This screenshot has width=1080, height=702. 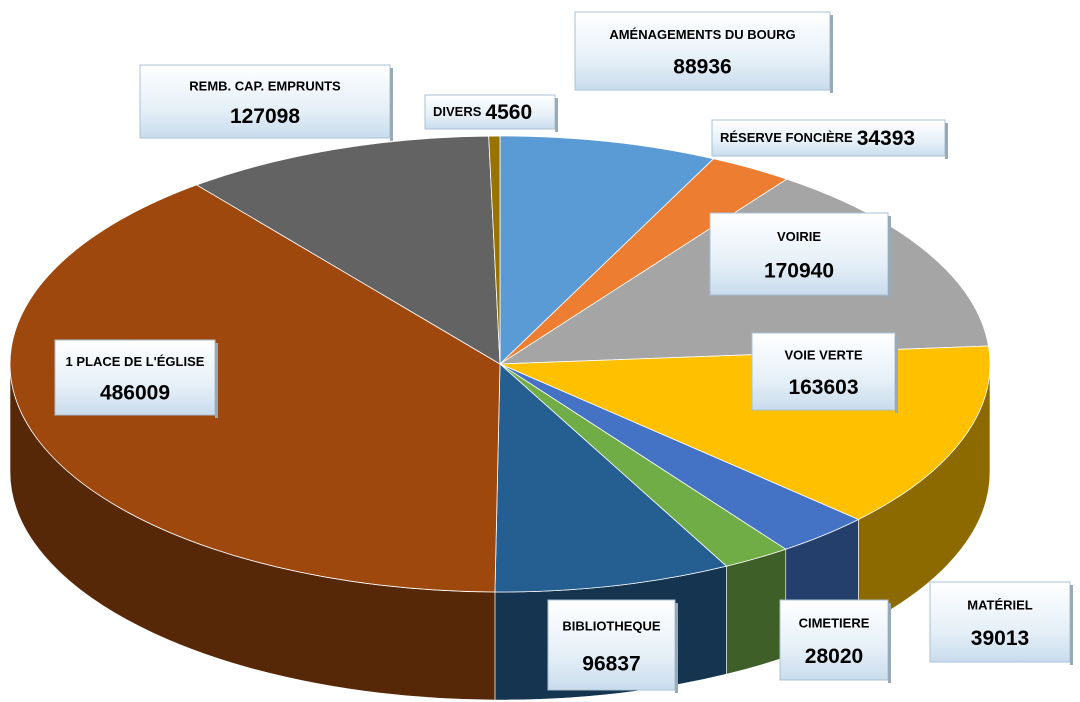 What do you see at coordinates (1000, 604) in the screenshot?
I see `category-label: MATÉRIEL` at bounding box center [1000, 604].